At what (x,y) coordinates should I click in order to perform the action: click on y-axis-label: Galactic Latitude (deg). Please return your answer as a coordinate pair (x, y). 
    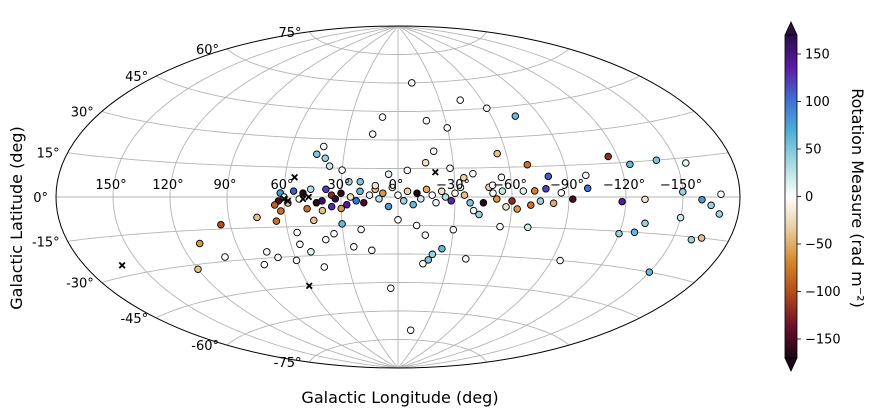
    Looking at the image, I should click on (16, 217).